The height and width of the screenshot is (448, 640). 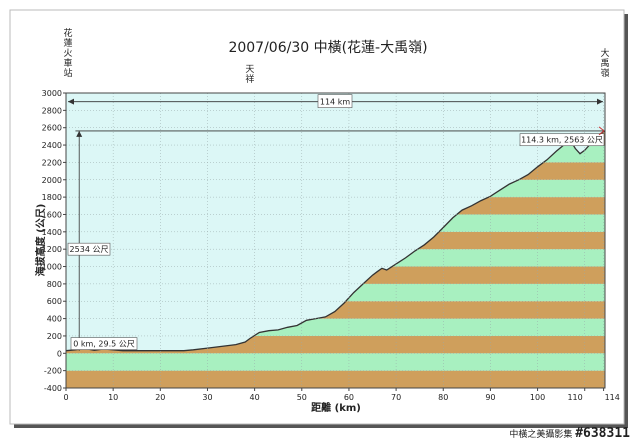 I want to click on x-tick-label: 100, so click(x=537, y=397).